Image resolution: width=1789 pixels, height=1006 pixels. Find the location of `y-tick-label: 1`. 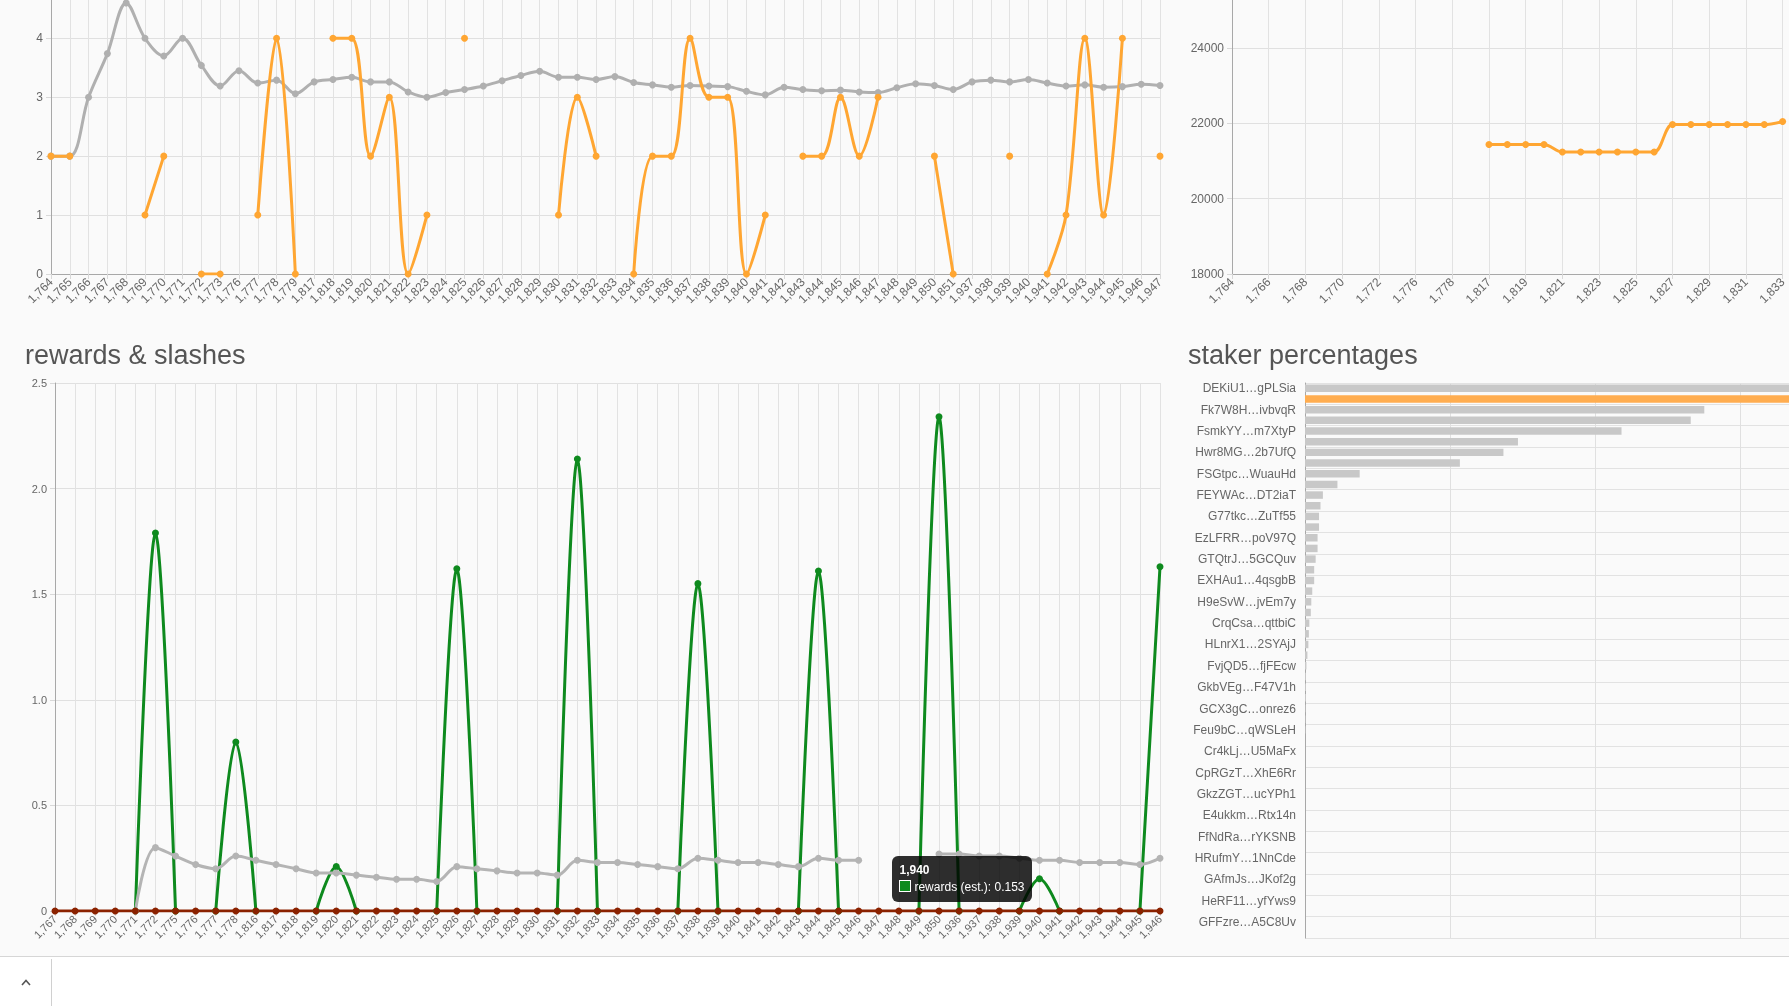

y-tick-label: 1 is located at coordinates (40, 215).